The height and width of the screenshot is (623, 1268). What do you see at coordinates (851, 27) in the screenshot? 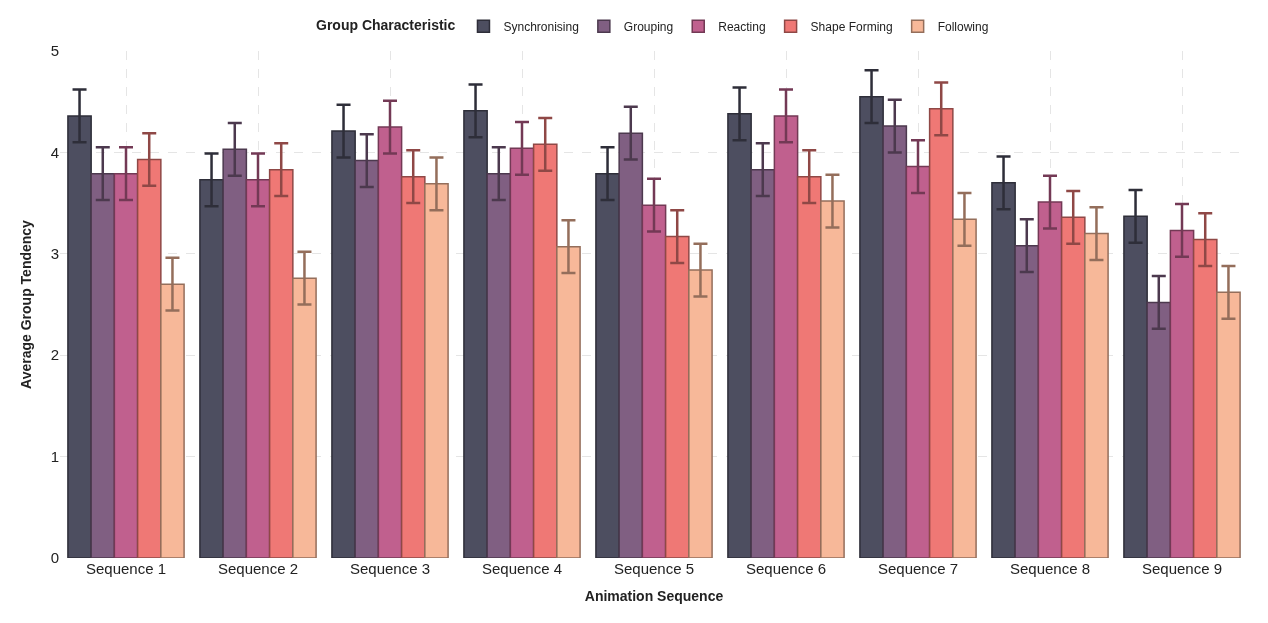
I see `legend-label: Shape Forming` at bounding box center [851, 27].